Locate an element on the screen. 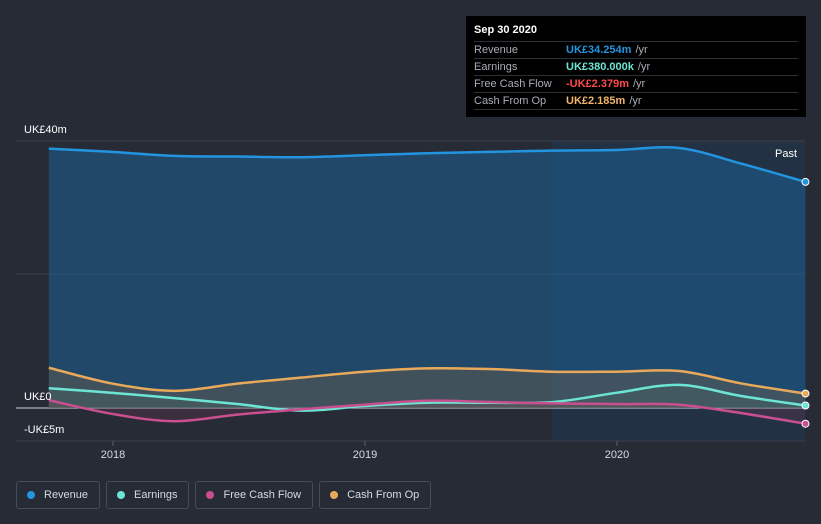 This screenshot has width=821, height=524. x-tick-label: 2020 is located at coordinates (617, 455).